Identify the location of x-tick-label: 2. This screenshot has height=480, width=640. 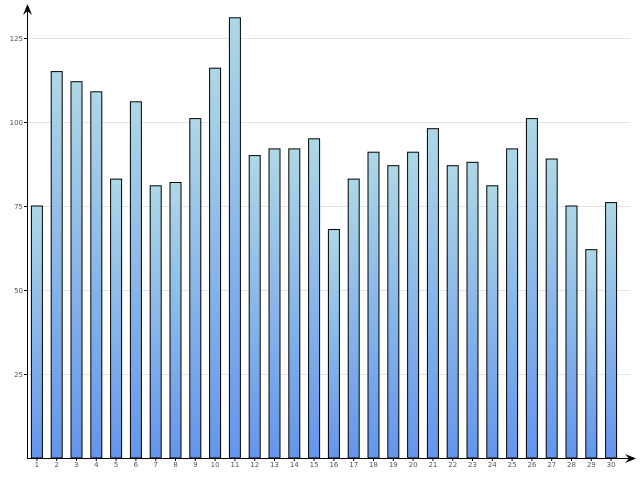
(56, 465).